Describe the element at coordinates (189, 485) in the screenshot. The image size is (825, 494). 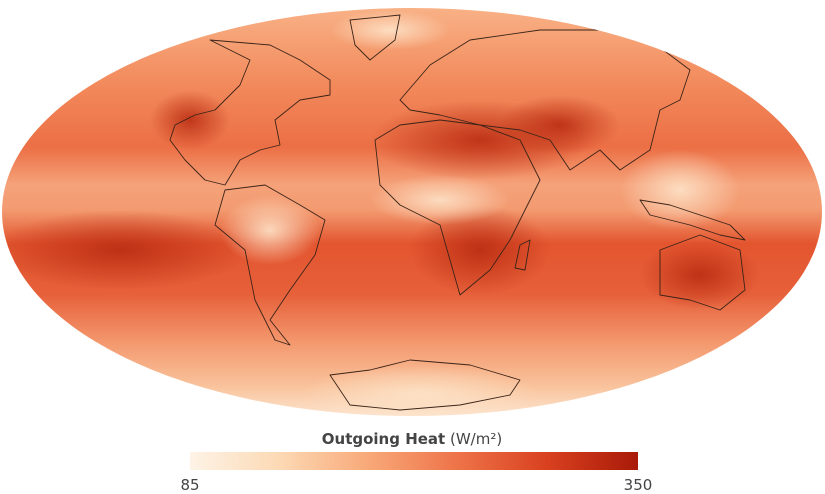
I see `colorbar-label: 85` at that location.